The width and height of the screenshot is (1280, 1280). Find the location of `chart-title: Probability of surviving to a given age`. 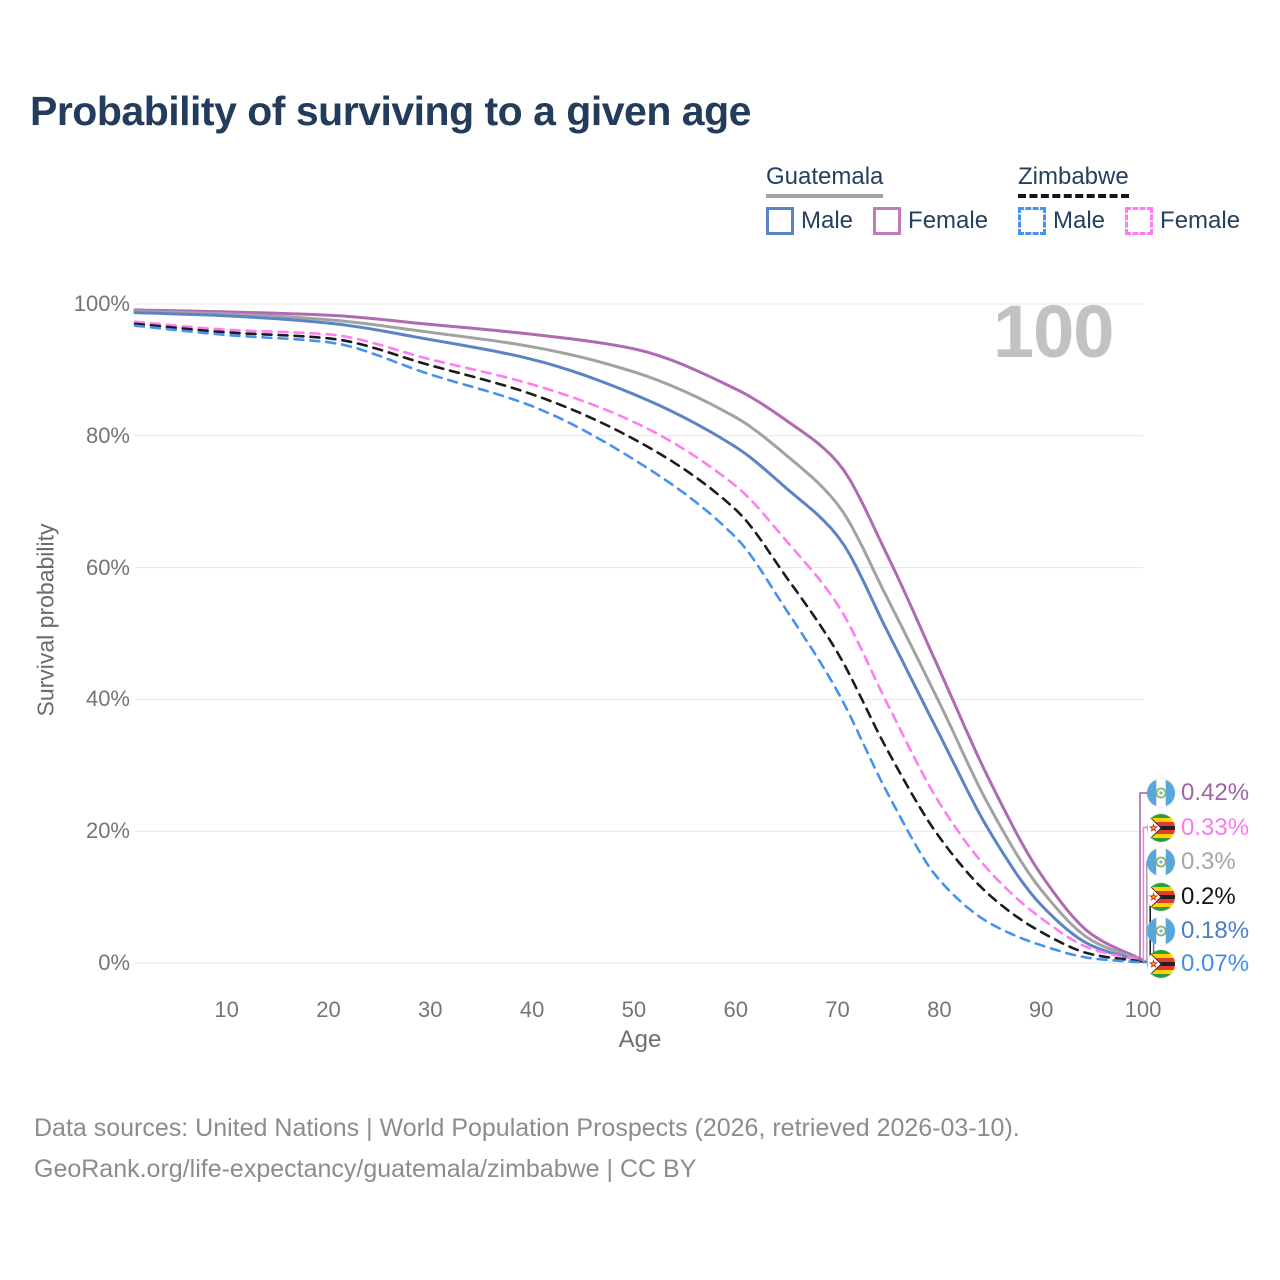

chart-title: Probability of surviving to a given age is located at coordinates (390, 111).